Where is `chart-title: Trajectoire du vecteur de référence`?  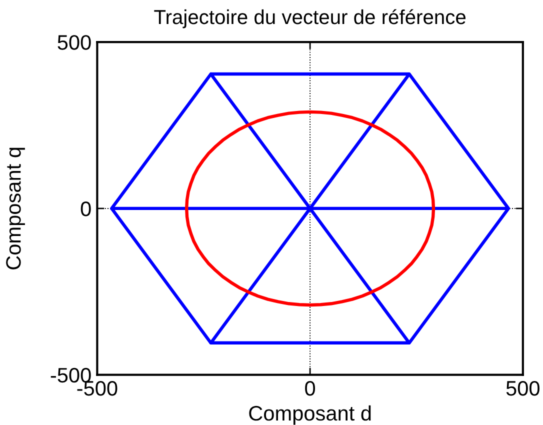
chart-title: Trajectoire du vecteur de référence is located at coordinates (310, 18).